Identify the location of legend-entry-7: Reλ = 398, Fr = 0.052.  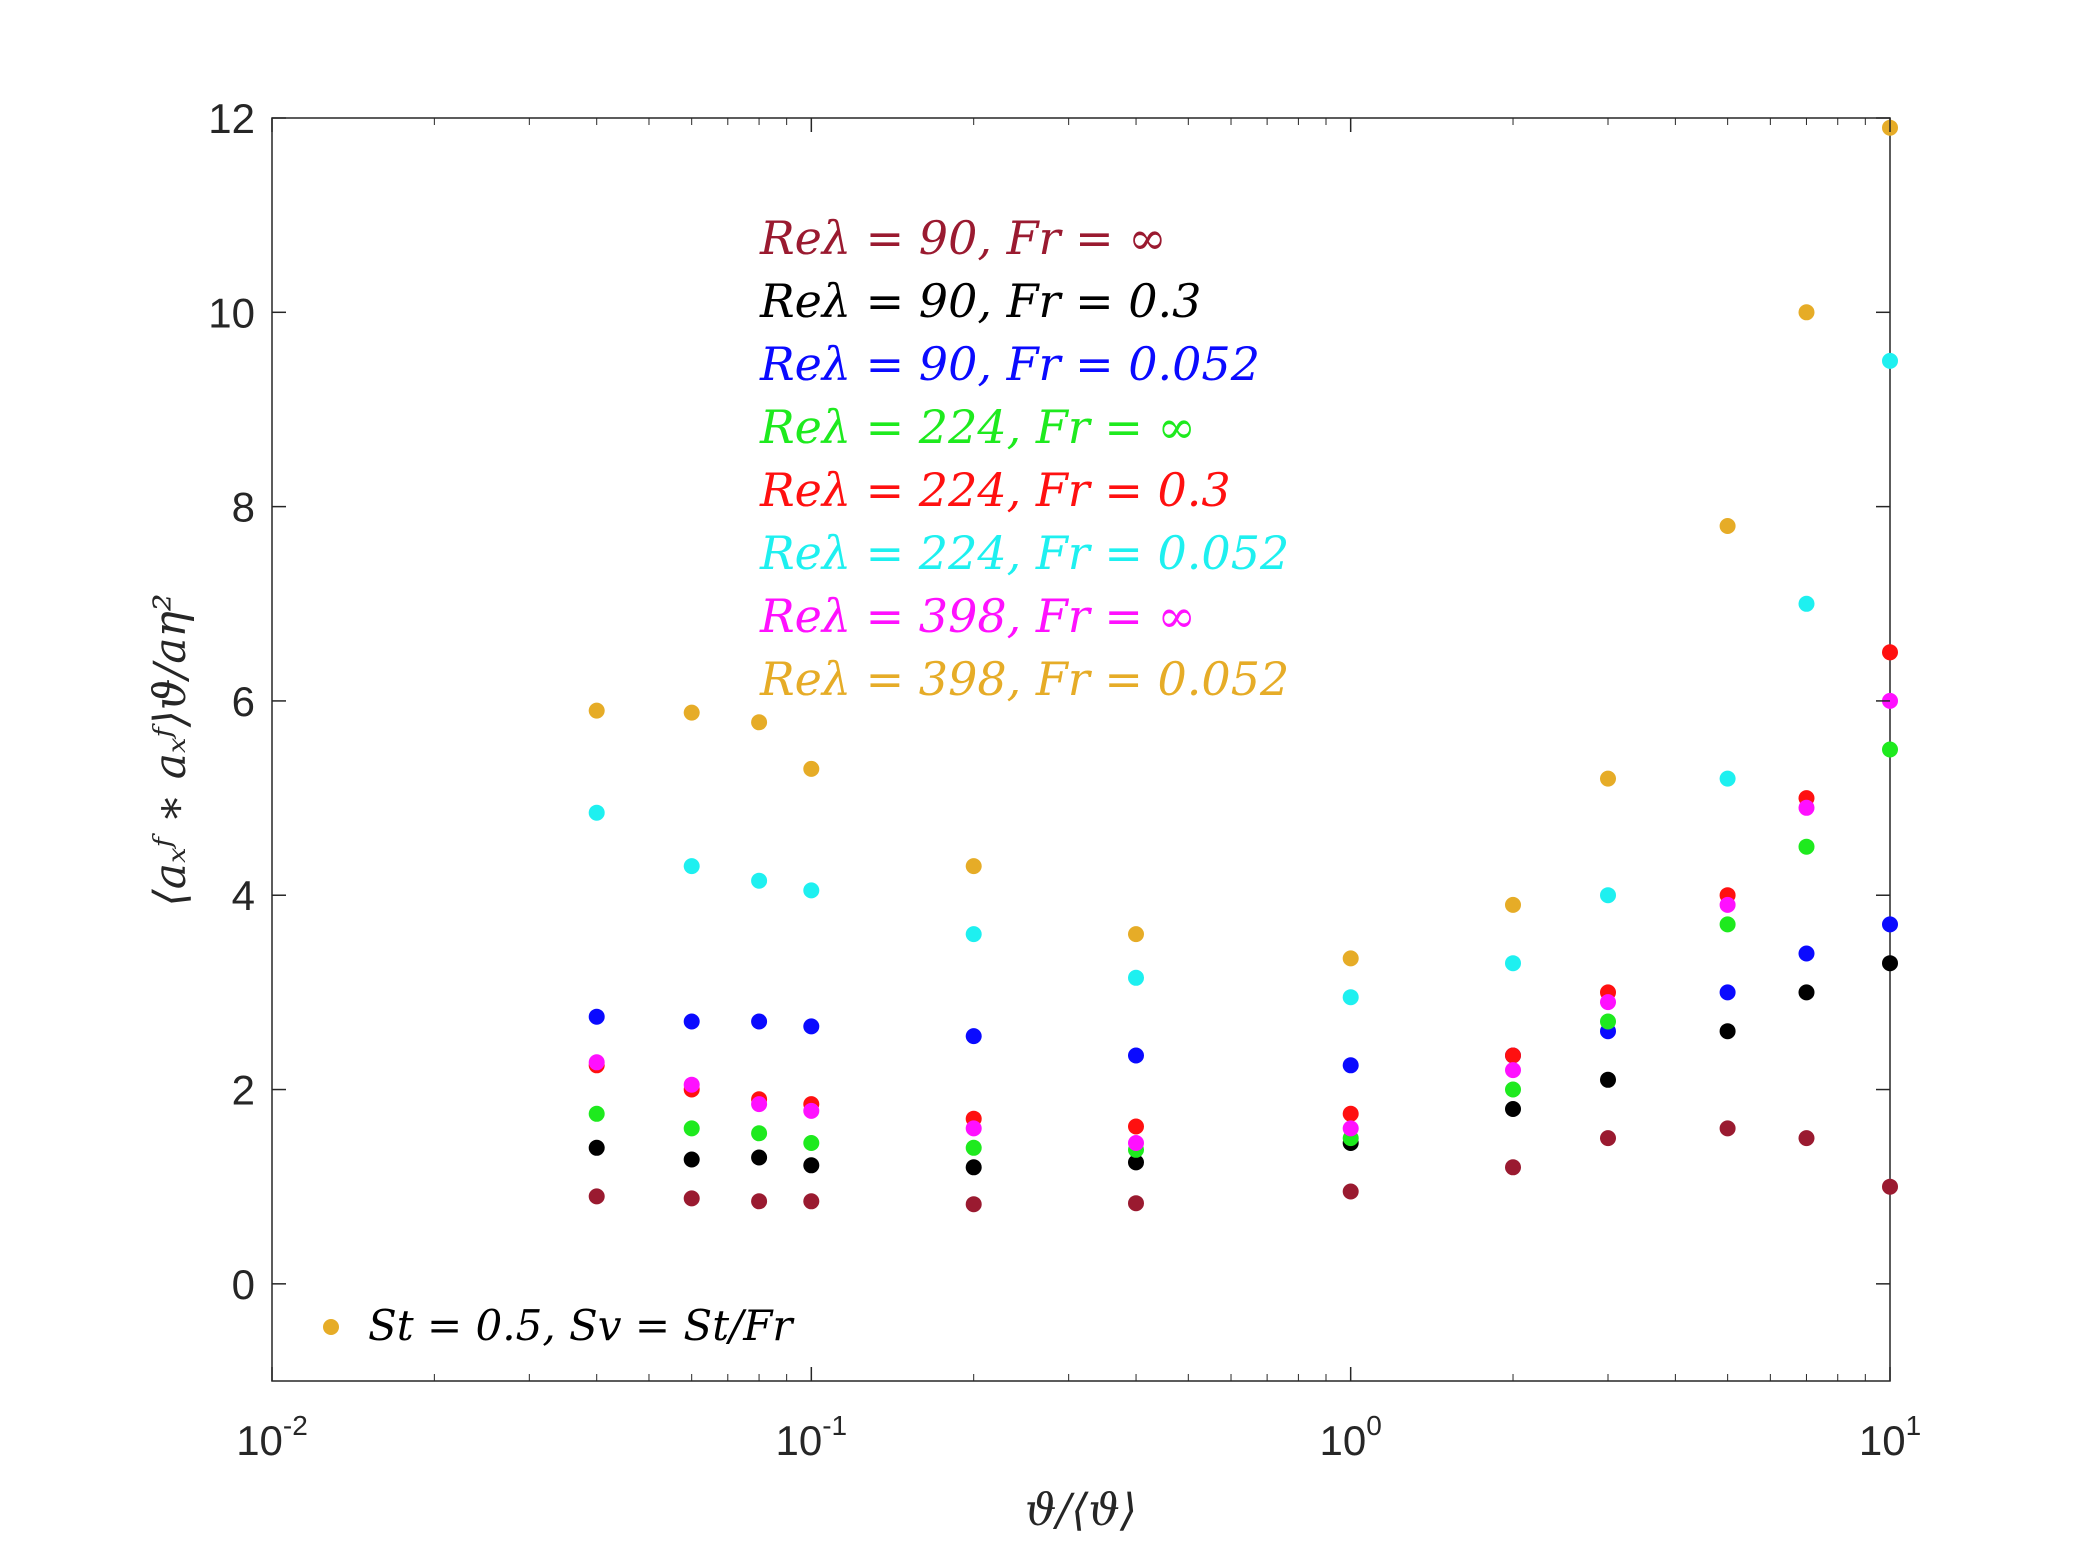
(1024, 679).